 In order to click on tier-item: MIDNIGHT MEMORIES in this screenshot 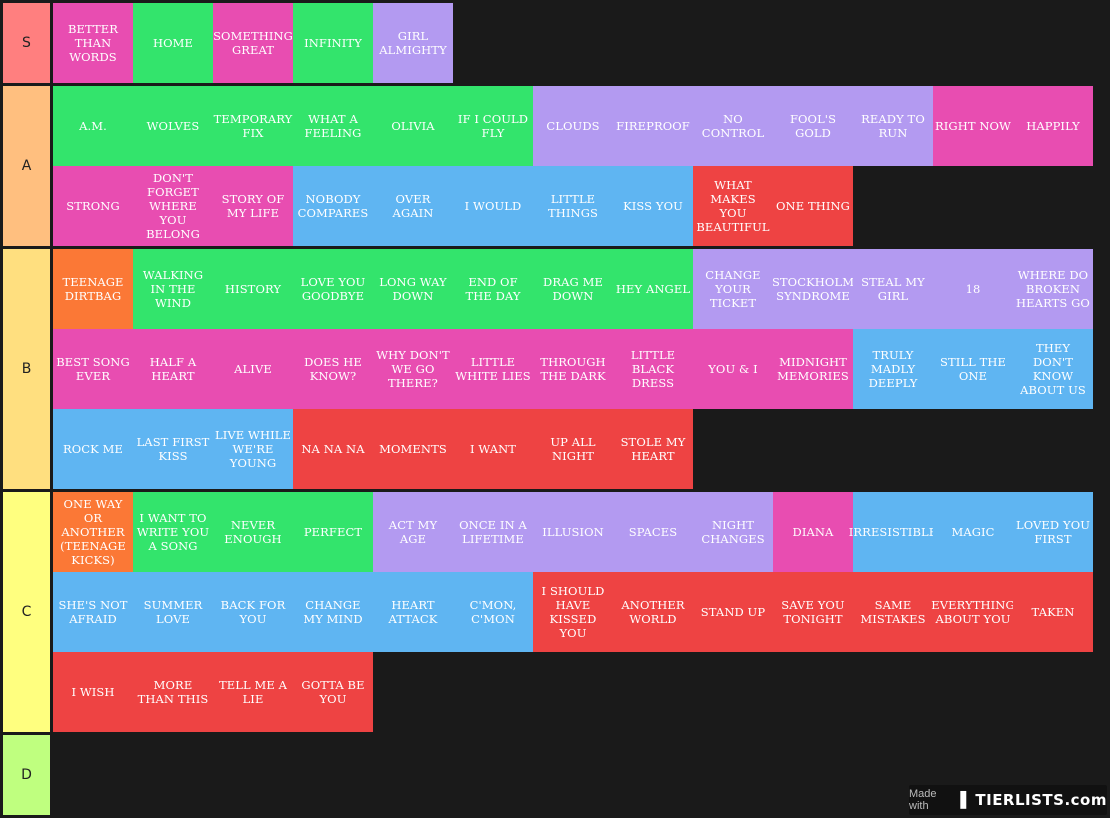, I will do `click(813, 369)`.